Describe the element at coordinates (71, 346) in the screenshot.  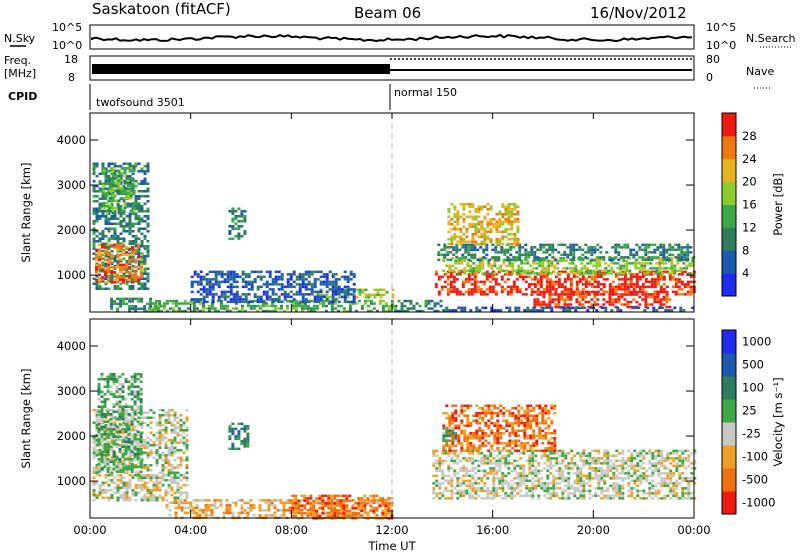
I see `velocity-ytick-label: 4000` at that location.